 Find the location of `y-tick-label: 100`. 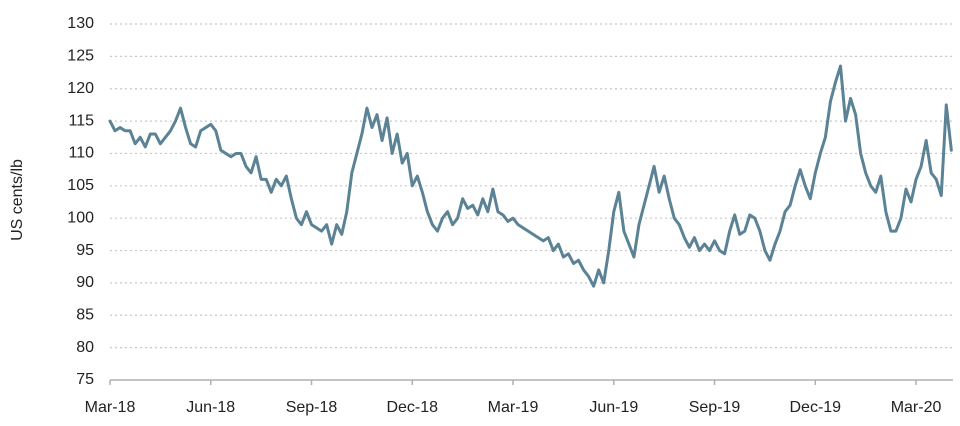

y-tick-label: 100 is located at coordinates (80, 217).